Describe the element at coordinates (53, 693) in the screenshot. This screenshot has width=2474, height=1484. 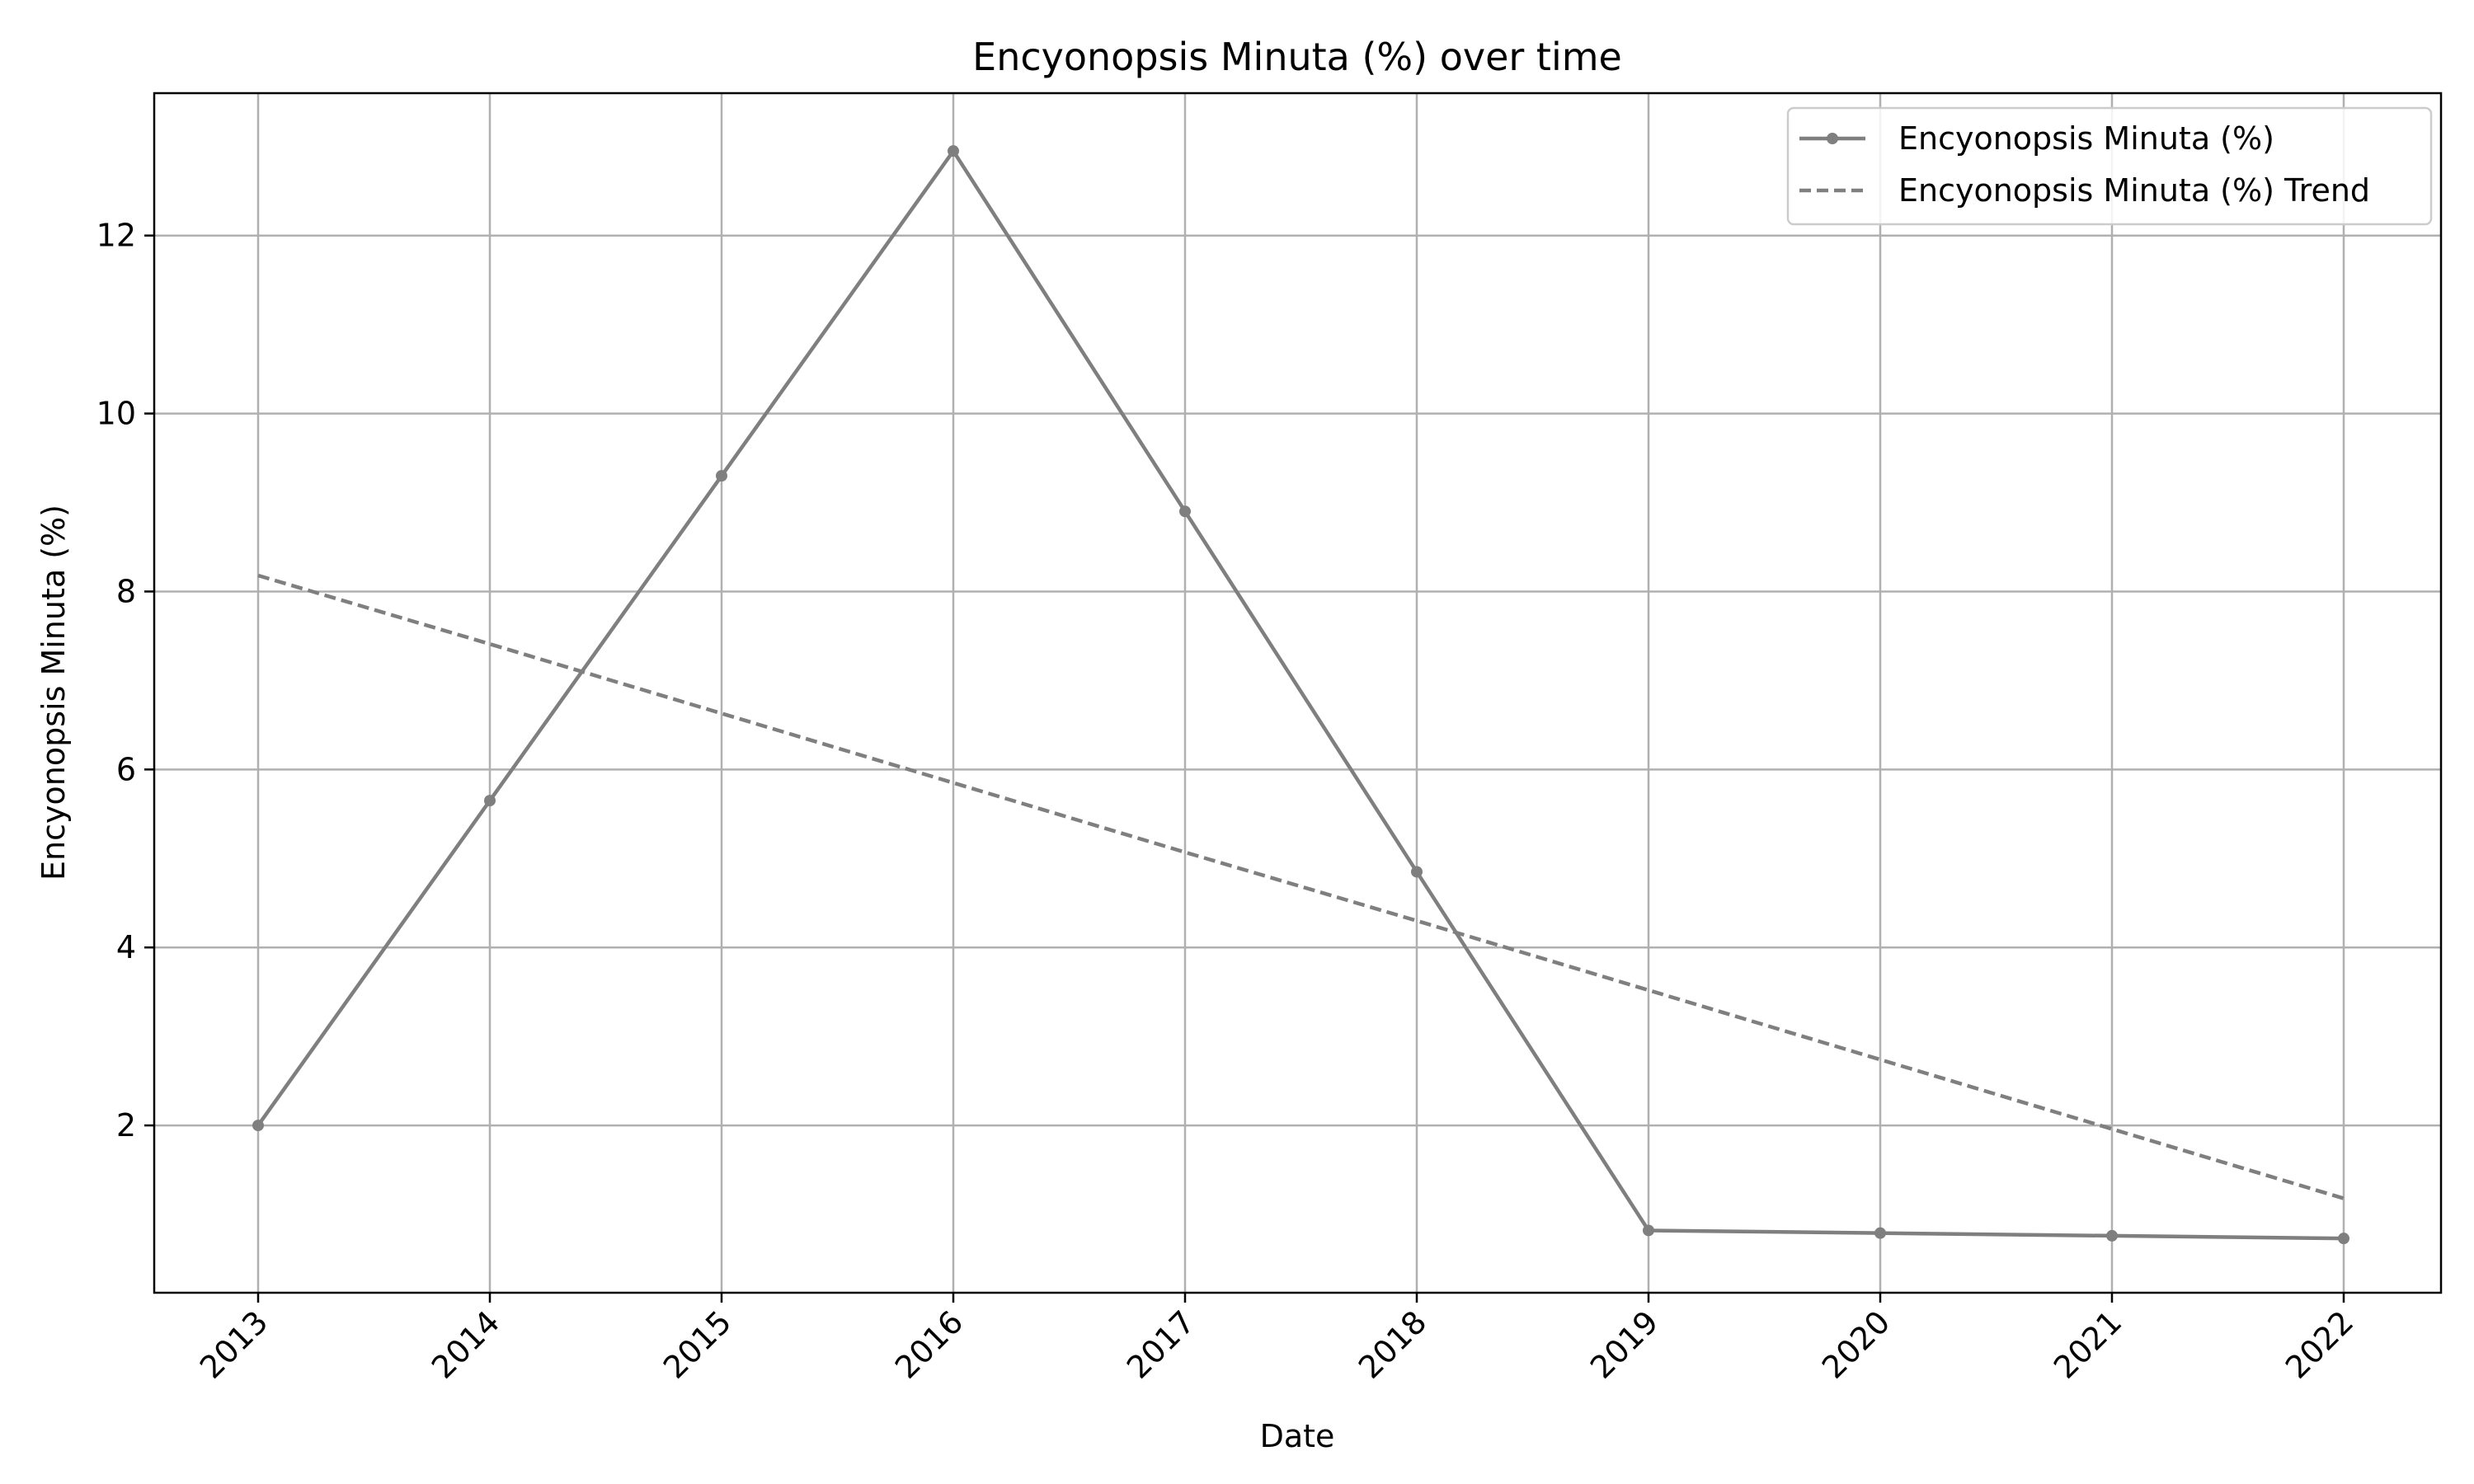
I see `y-axis-label: Encyonopsis Minuta (%)` at that location.